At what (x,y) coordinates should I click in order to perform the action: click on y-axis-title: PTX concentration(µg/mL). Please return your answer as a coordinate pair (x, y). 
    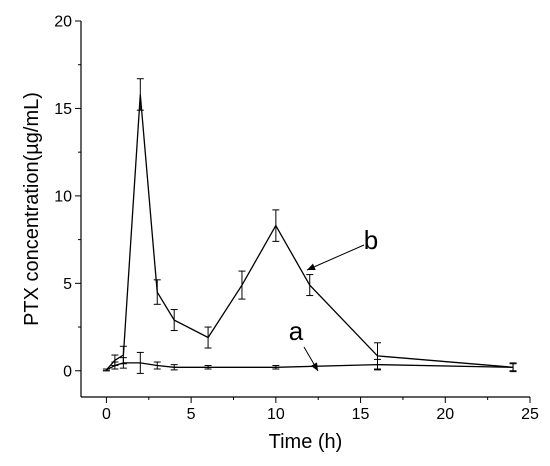
    Looking at the image, I should click on (32, 209).